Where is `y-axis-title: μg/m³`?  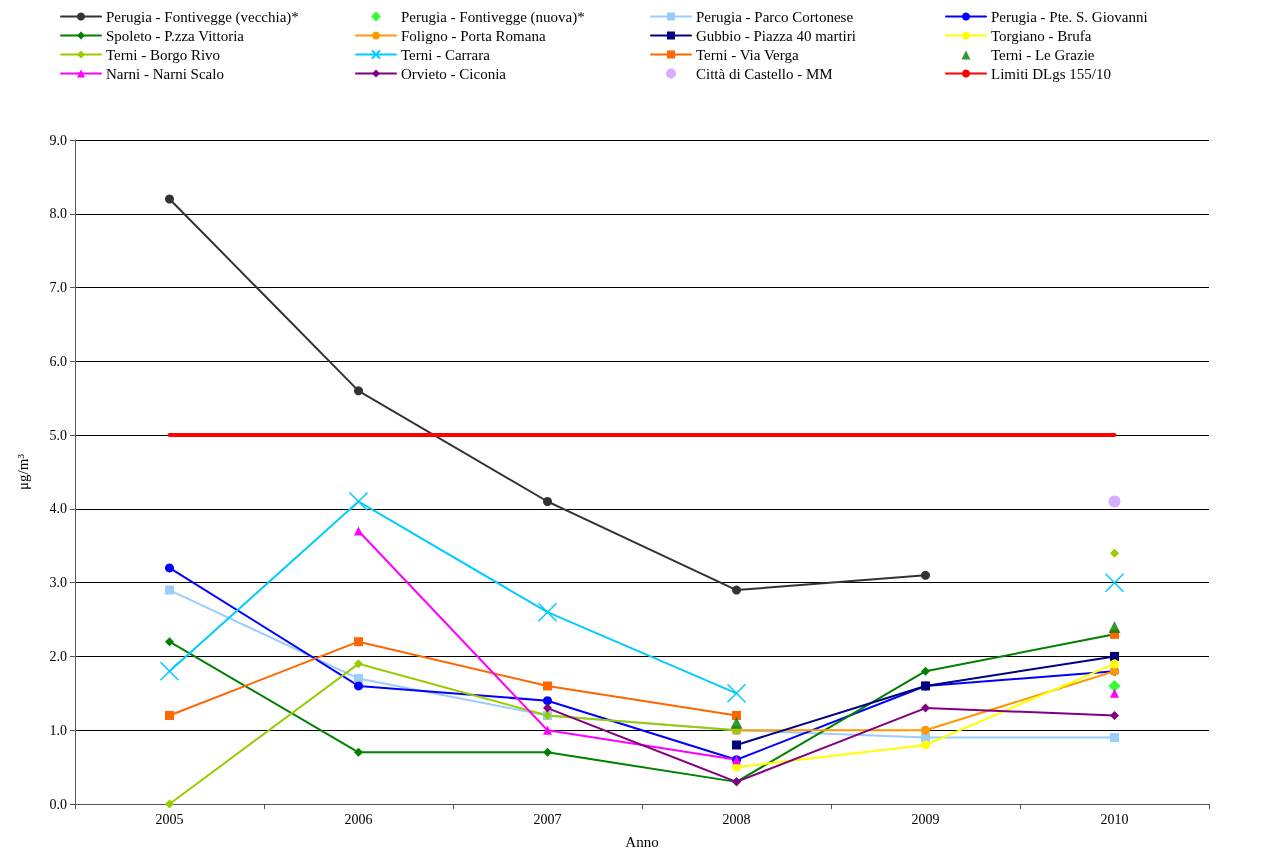 y-axis-title: μg/m³ is located at coordinates (22, 471).